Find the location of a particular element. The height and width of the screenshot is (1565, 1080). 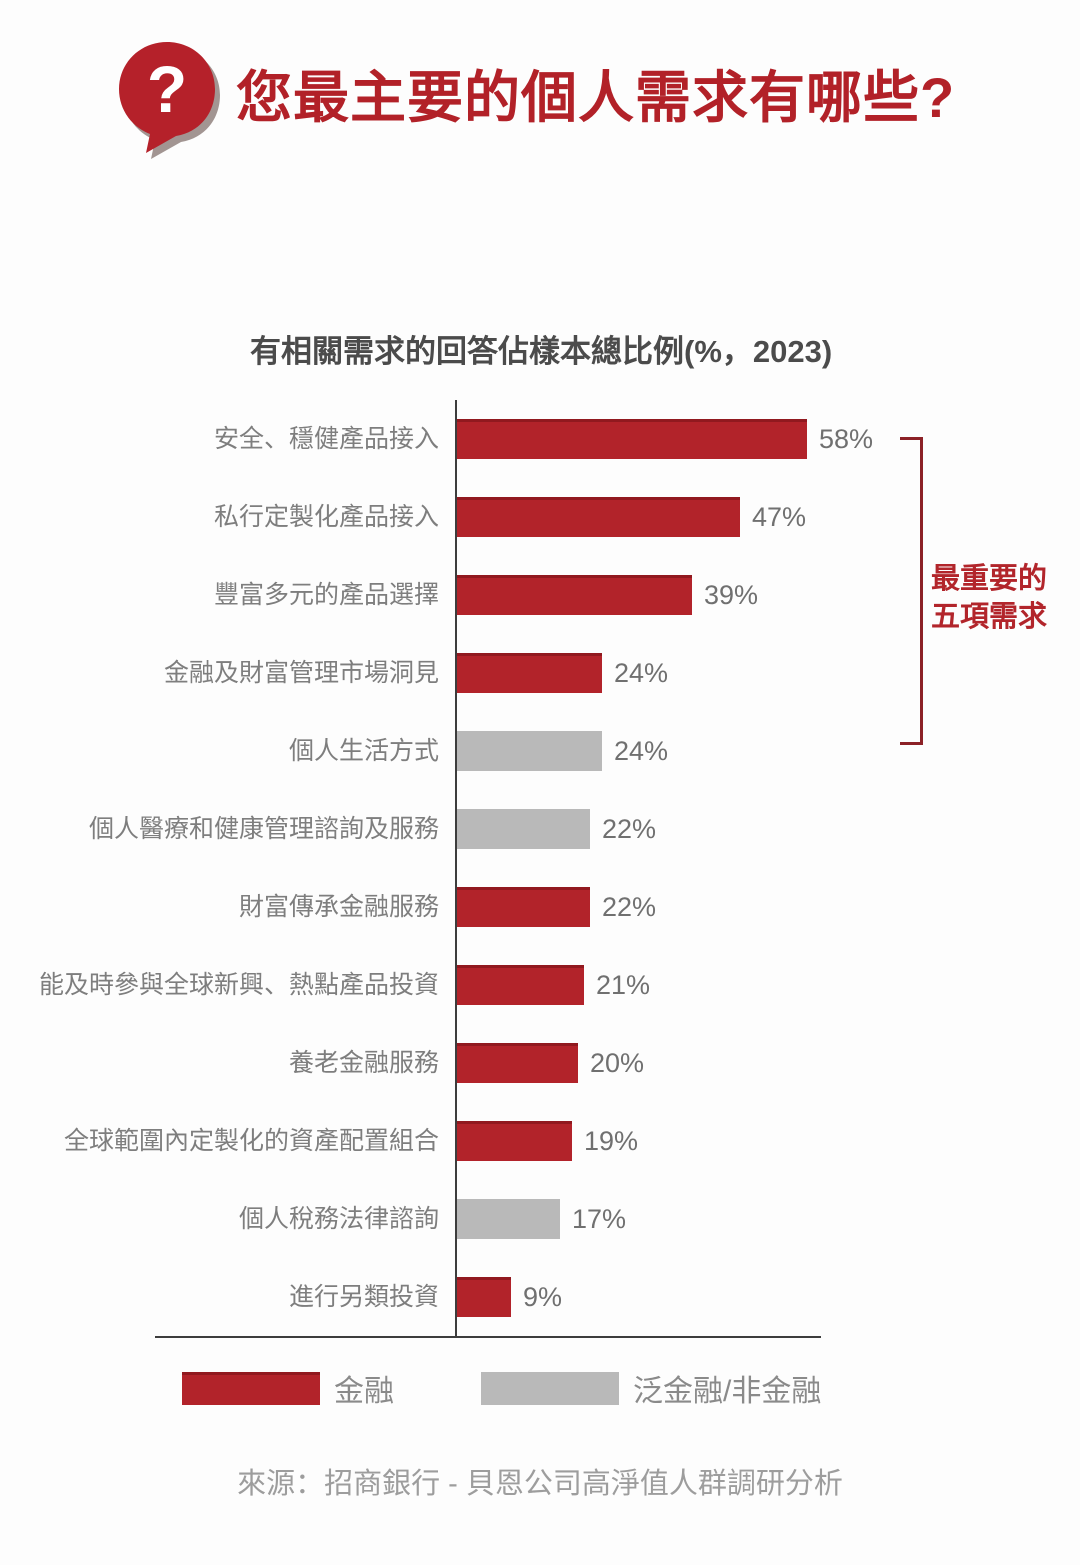

chart-row: 全球範圍內定製化的資產配置組合 19% is located at coordinates (540, 1141).